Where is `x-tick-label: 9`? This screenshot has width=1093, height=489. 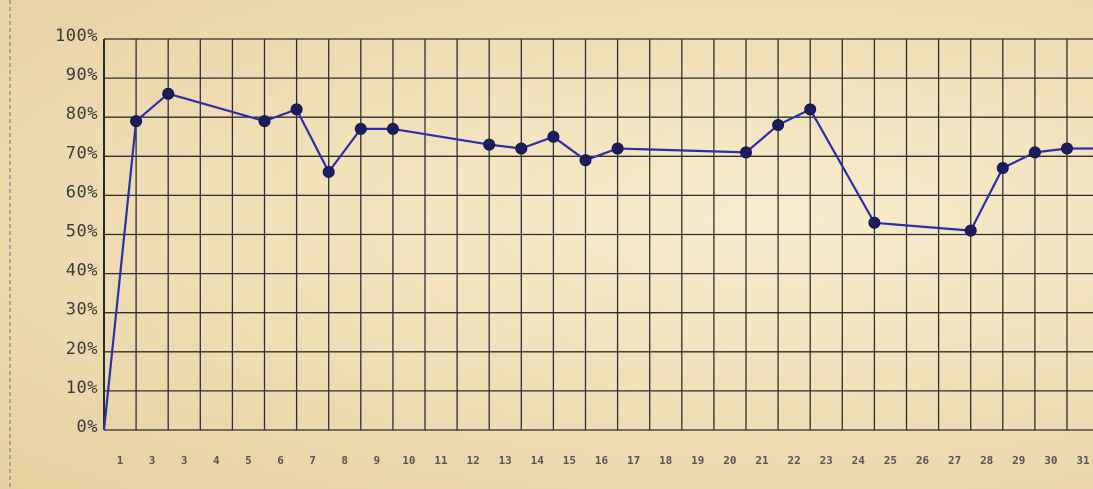 x-tick-label: 9 is located at coordinates (376, 460).